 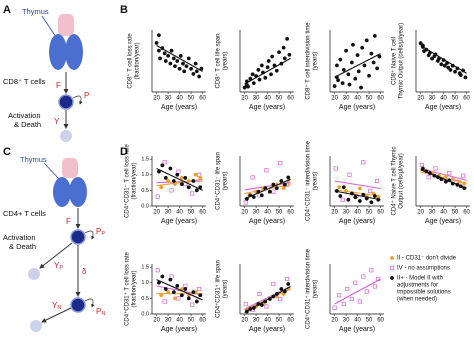 What do you see at coordinates (420, 279) in the screenshot?
I see `legend-label: II+ - Model II with` at bounding box center [420, 279].